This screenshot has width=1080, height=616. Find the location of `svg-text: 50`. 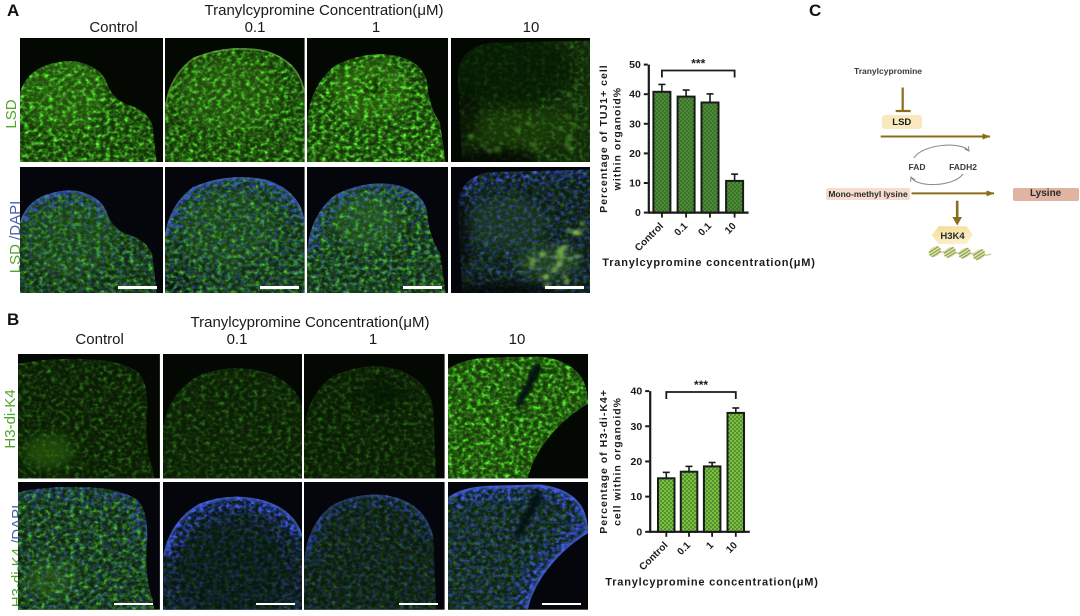

svg-text: 50 is located at coordinates (635, 65).